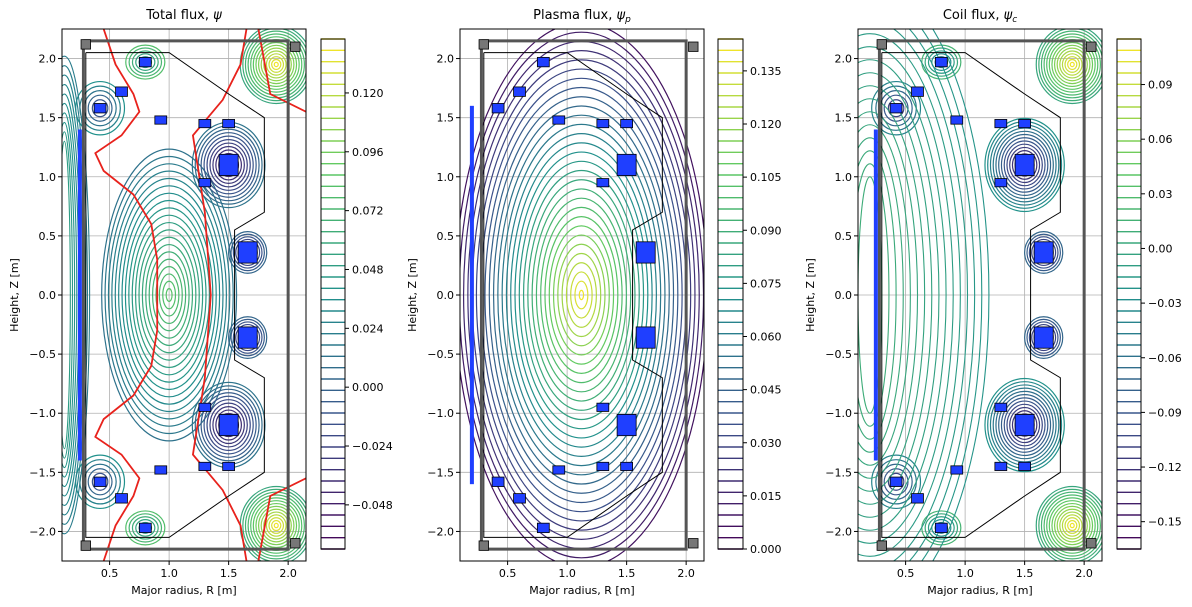 Image resolution: width=1192 pixels, height=607 pixels. What do you see at coordinates (766, 337) in the screenshot?
I see `colorbar-tick-label: 0.060` at bounding box center [766, 337].